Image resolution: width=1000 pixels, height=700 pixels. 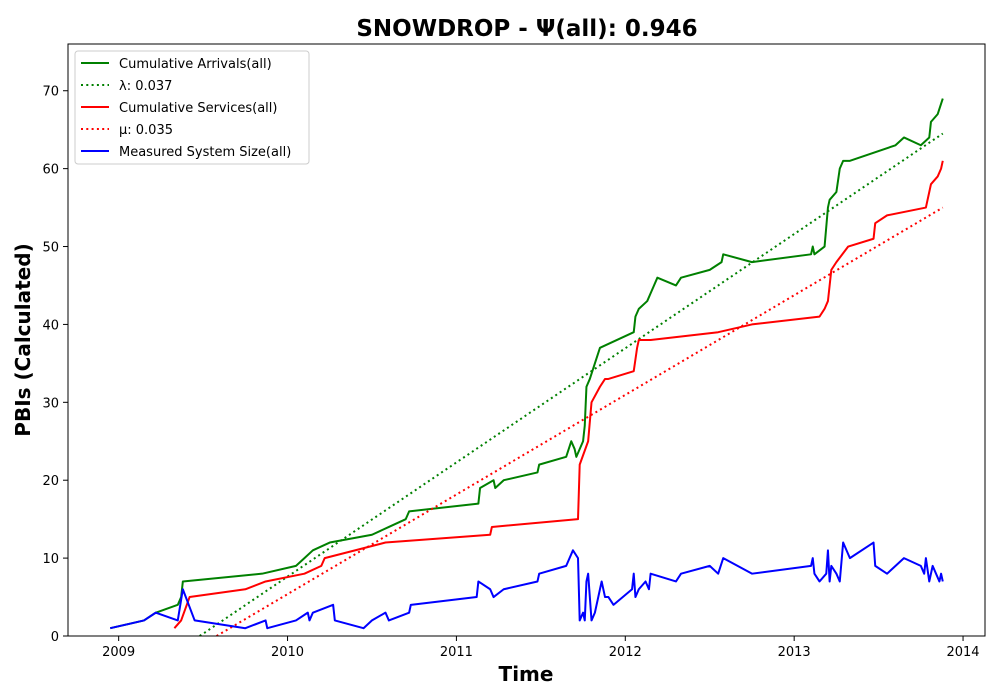 I want to click on y-tick-label: 40, so click(x=50, y=325).